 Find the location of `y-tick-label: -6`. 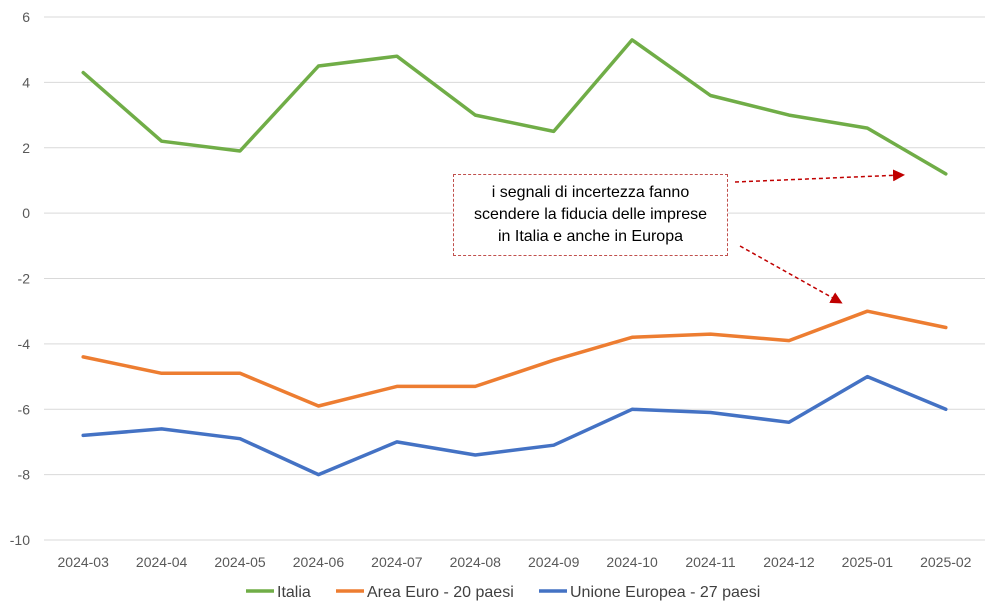

y-tick-label: -6 is located at coordinates (24, 409).